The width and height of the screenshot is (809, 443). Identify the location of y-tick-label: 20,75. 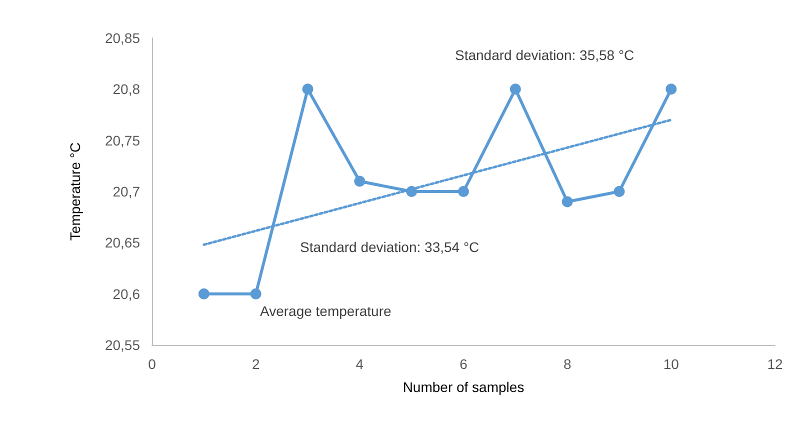
(122, 140).